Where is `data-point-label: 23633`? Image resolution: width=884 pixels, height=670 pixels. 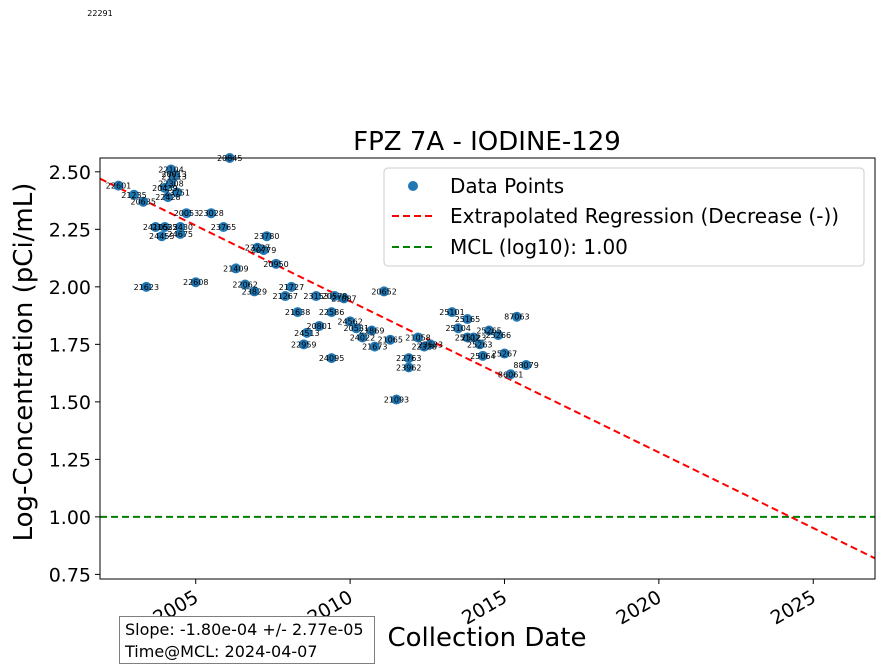 data-point-label: 23633 is located at coordinates (430, 344).